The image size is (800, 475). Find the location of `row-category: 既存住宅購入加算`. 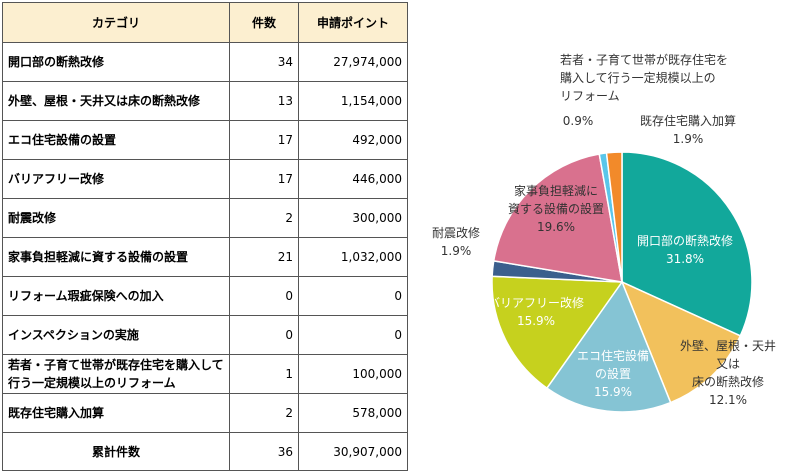

row-category: 既存住宅購入加算 is located at coordinates (116, 413).